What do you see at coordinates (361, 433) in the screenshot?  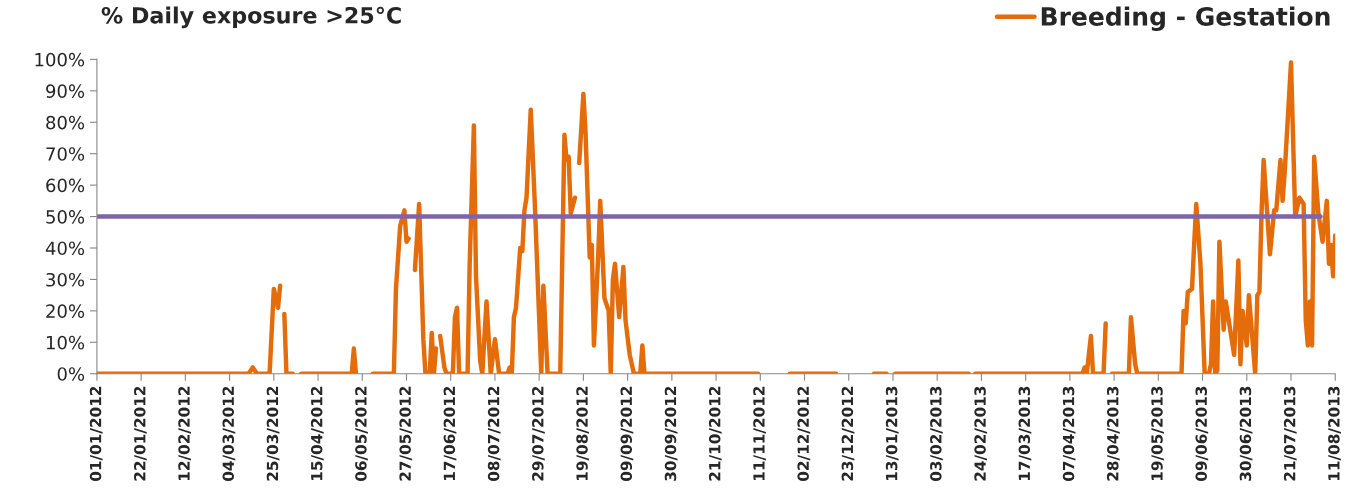 I see `x-tick-label: 06/05/2012` at bounding box center [361, 433].